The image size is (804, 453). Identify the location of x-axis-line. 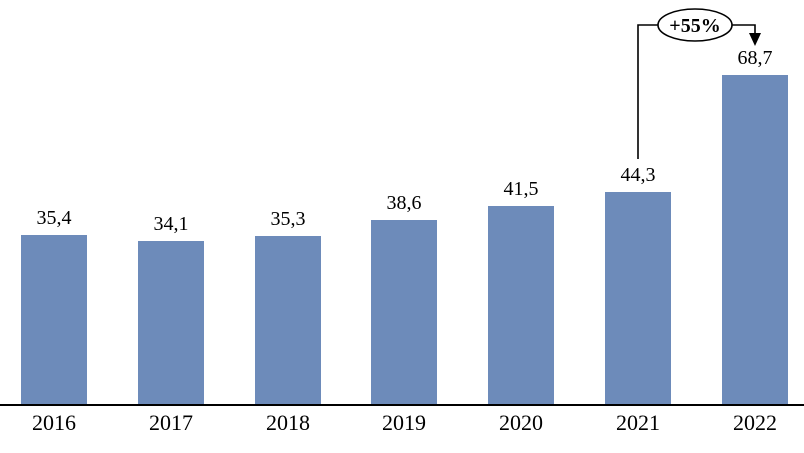
(402, 405).